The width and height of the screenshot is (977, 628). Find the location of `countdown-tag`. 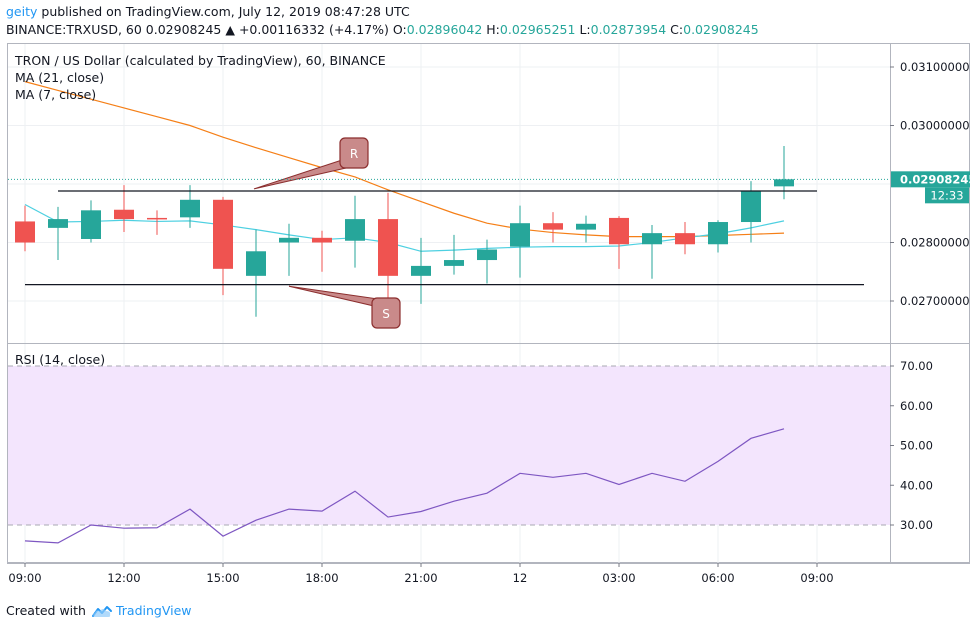

countdown-tag is located at coordinates (947, 195).